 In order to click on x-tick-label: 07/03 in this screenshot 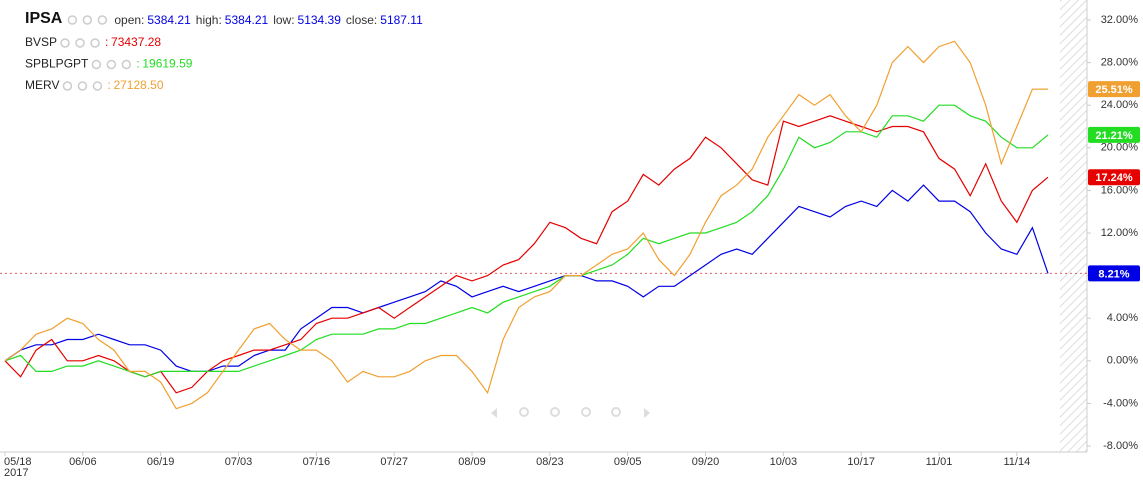, I will do `click(239, 462)`.